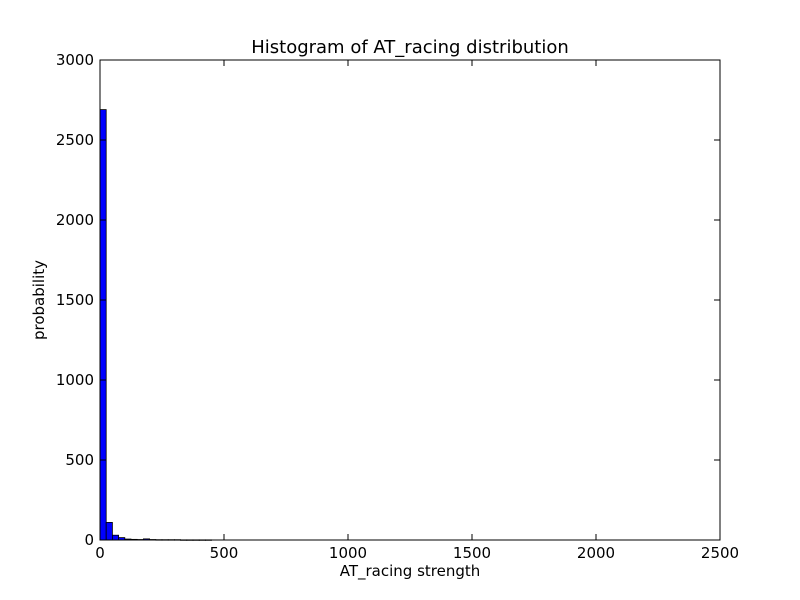 The image size is (800, 600). I want to click on x-tick-label-4: 2000, so click(596, 553).